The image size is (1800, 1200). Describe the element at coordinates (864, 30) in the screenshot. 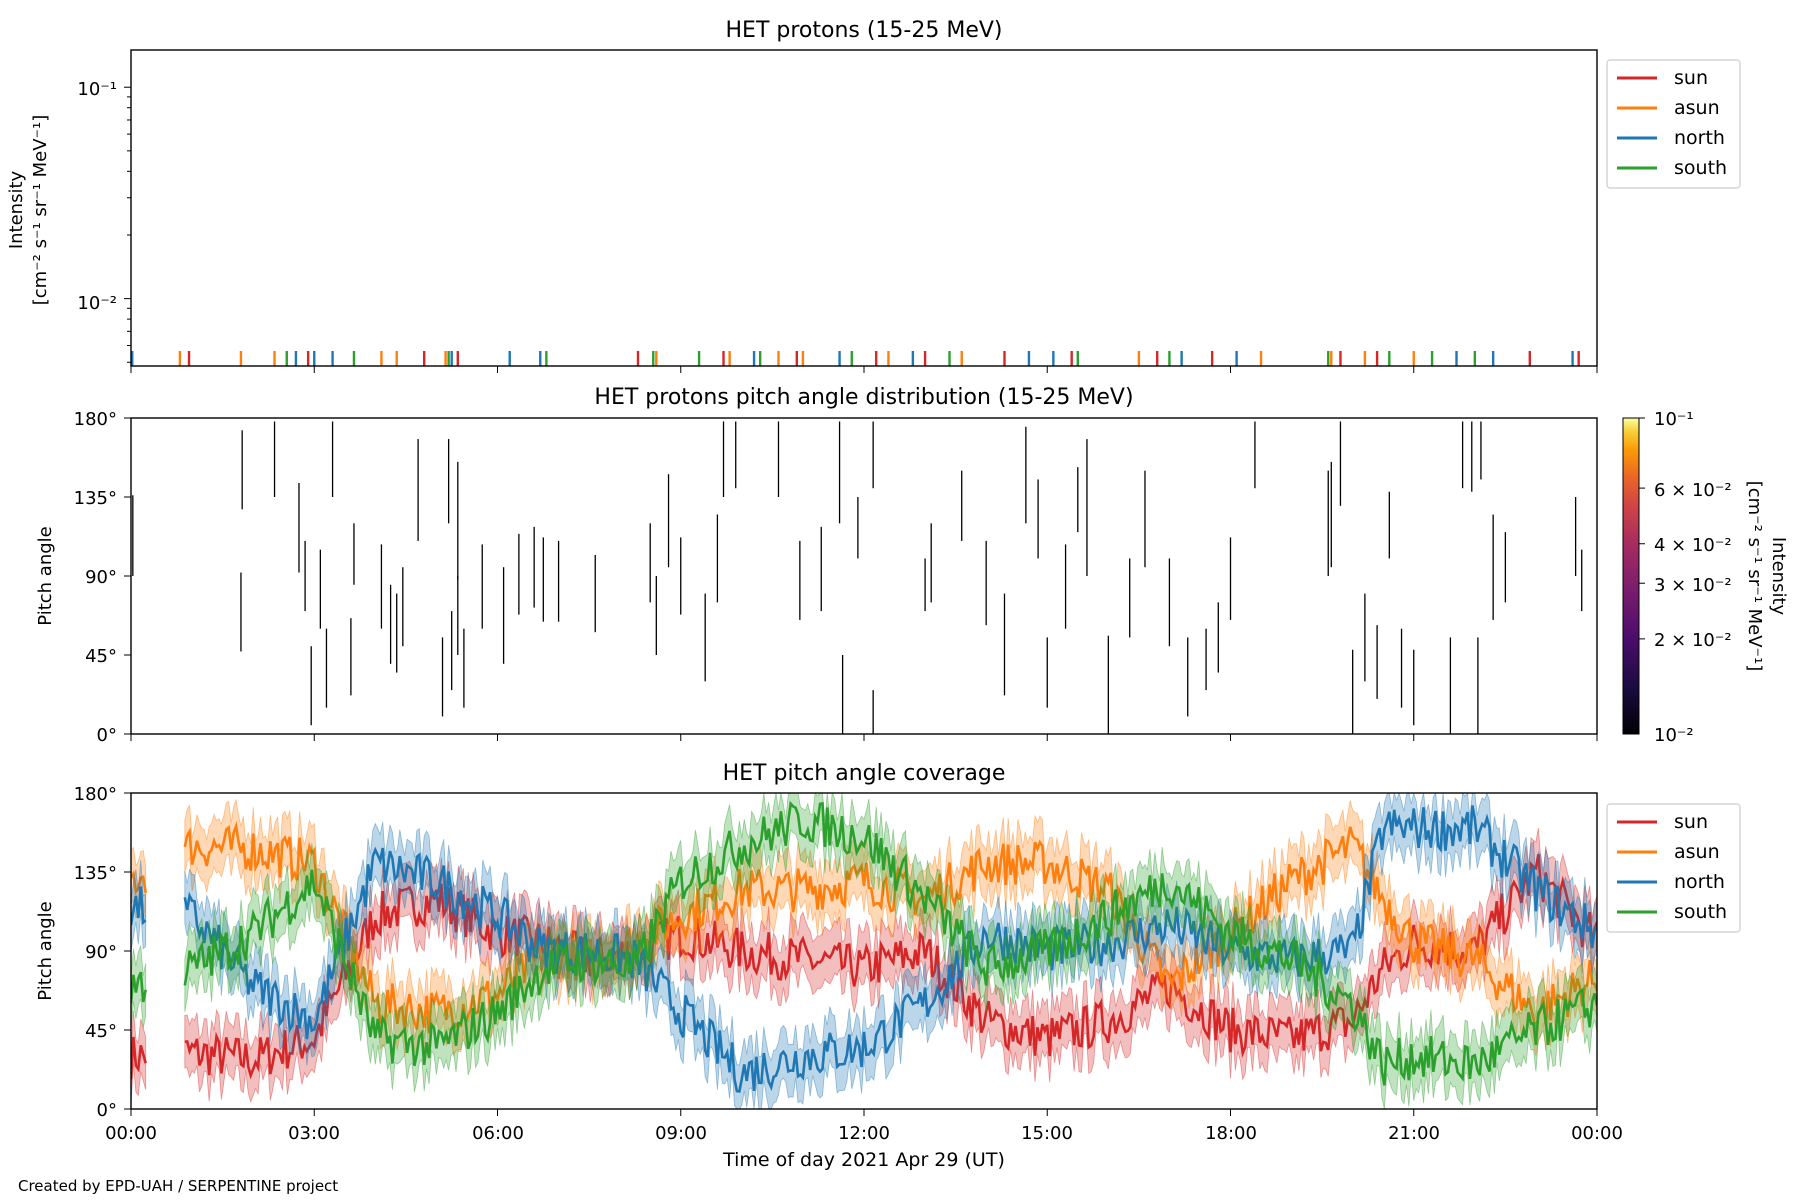

I see `panel1-title: HET protons (15-25 MeV)` at that location.